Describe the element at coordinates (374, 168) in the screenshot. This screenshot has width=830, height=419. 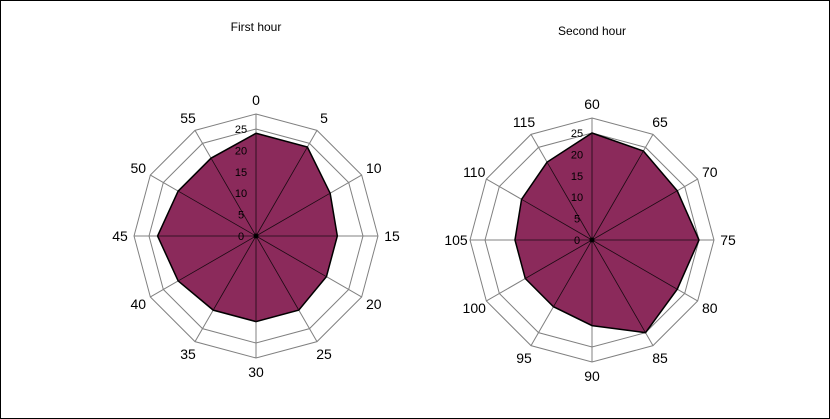
I see `category-label: 10` at that location.